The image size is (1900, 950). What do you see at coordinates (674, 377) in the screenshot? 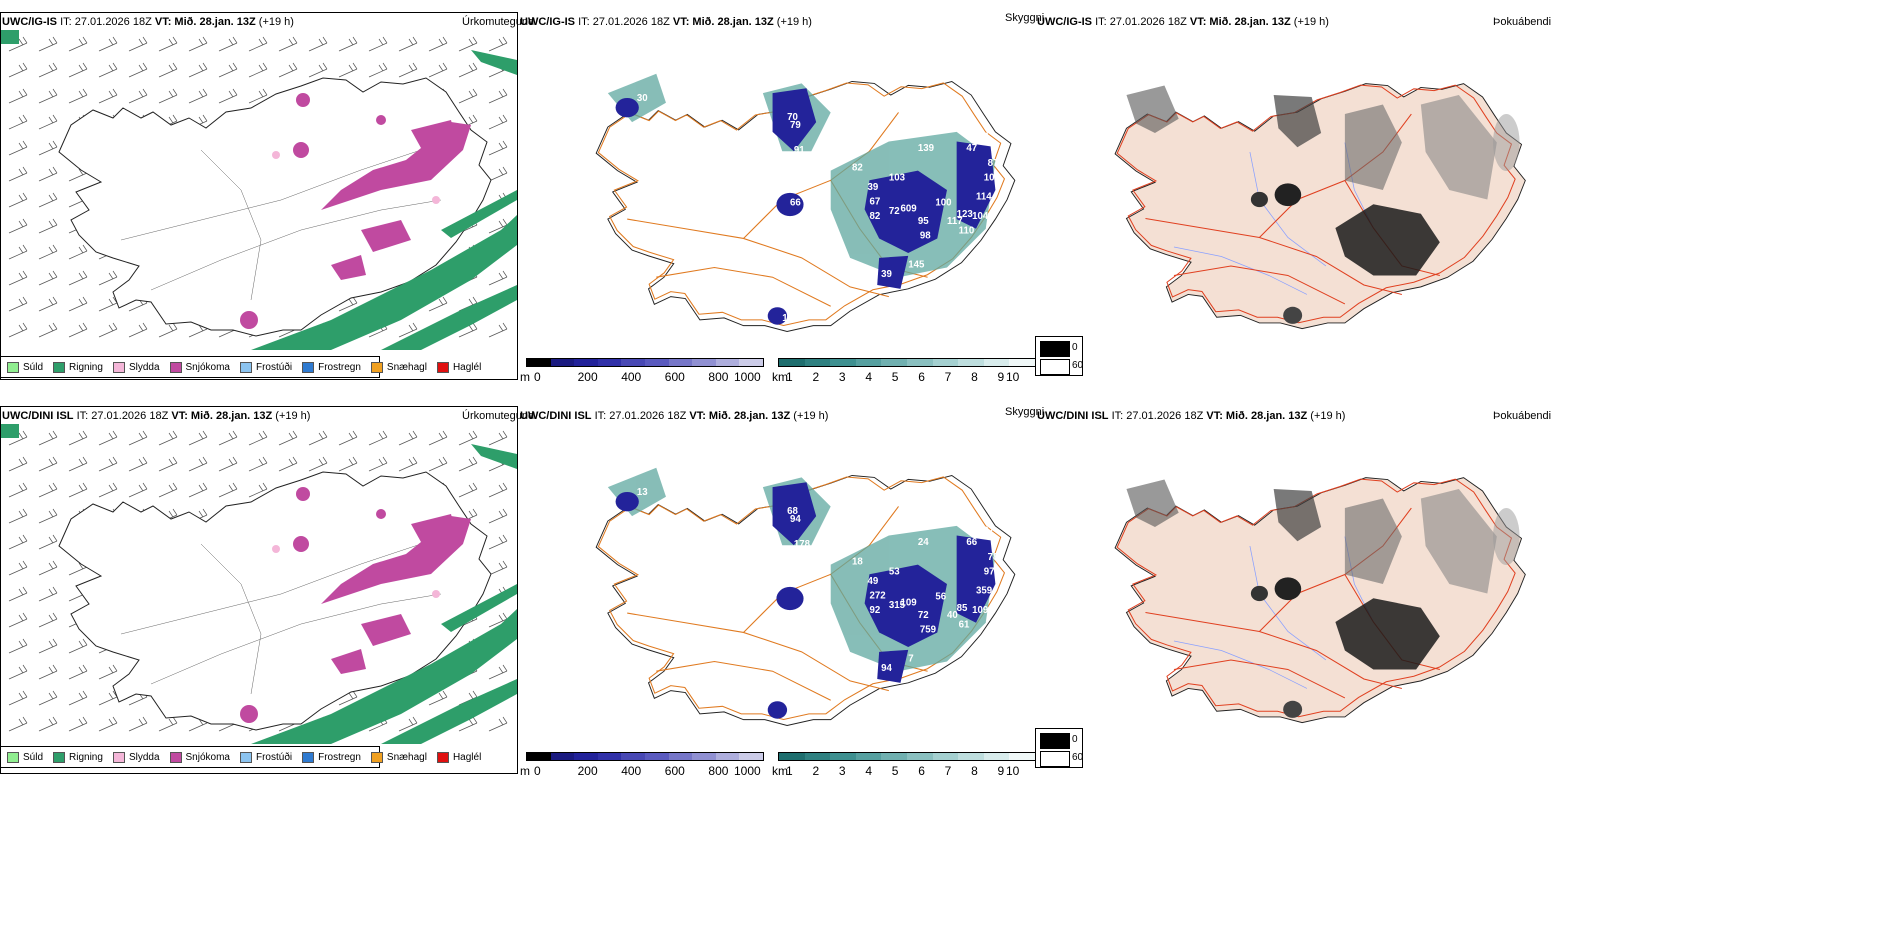
I see `colorbar-tick: 600` at bounding box center [674, 377].